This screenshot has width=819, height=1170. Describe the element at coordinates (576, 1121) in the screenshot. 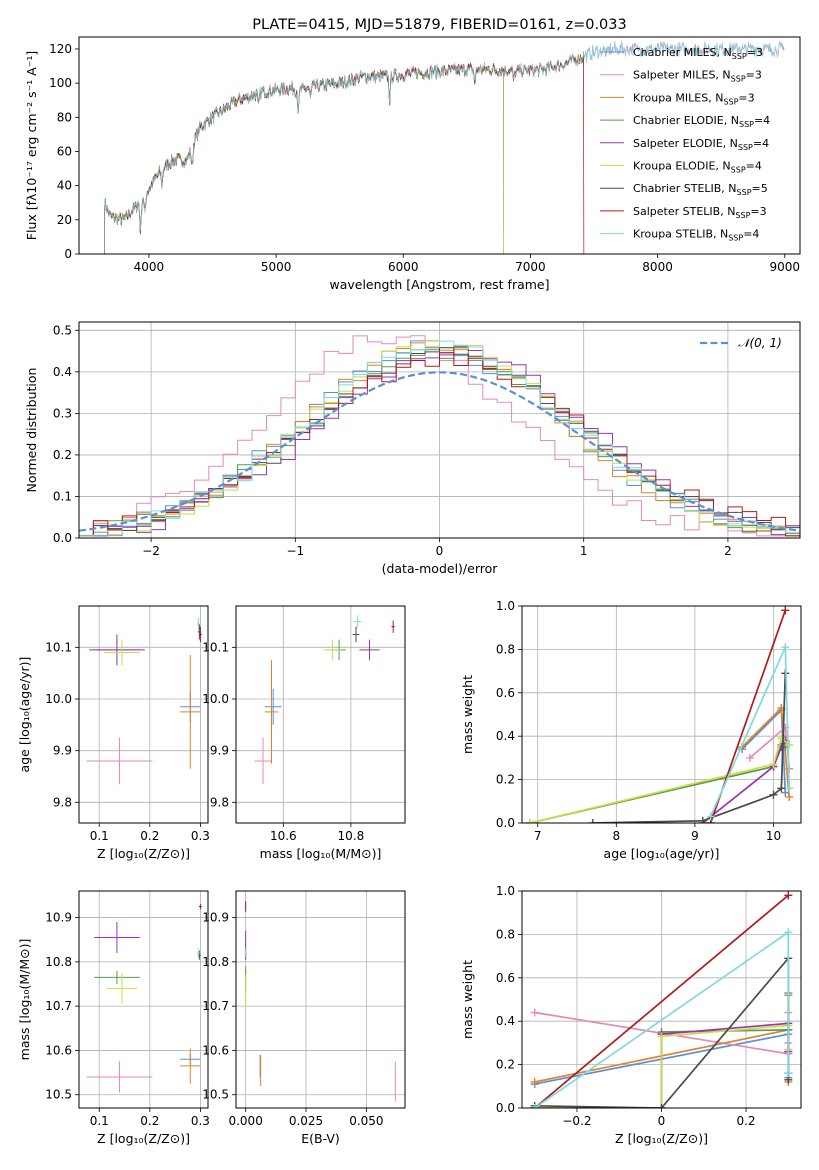

I see `x-tick-label: −0.2` at that location.